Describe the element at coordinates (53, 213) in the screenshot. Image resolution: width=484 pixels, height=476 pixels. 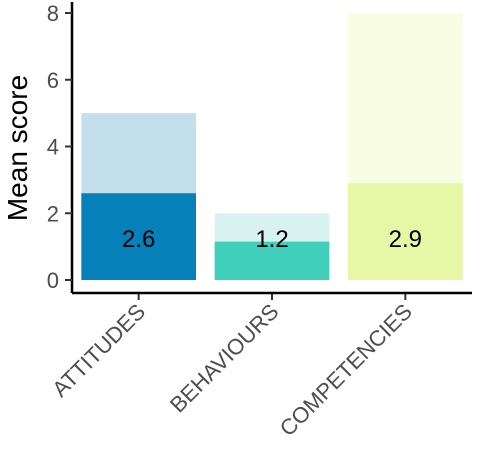
I see `y-tick-label-2: 2` at that location.